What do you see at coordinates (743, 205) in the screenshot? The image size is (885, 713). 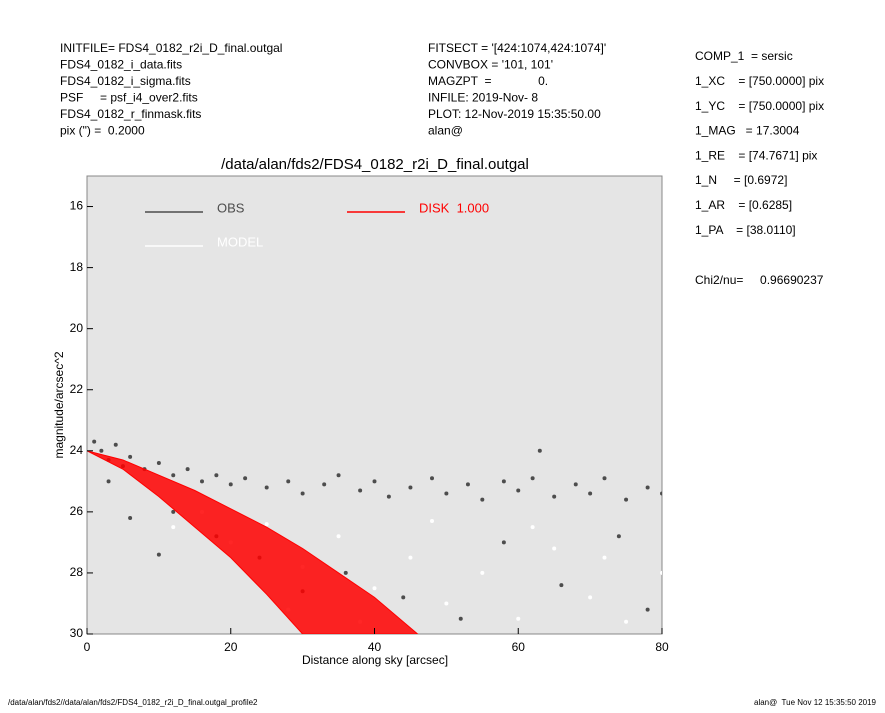 I see `fit-parameter: 1_AR = [0.6285]` at bounding box center [743, 205].